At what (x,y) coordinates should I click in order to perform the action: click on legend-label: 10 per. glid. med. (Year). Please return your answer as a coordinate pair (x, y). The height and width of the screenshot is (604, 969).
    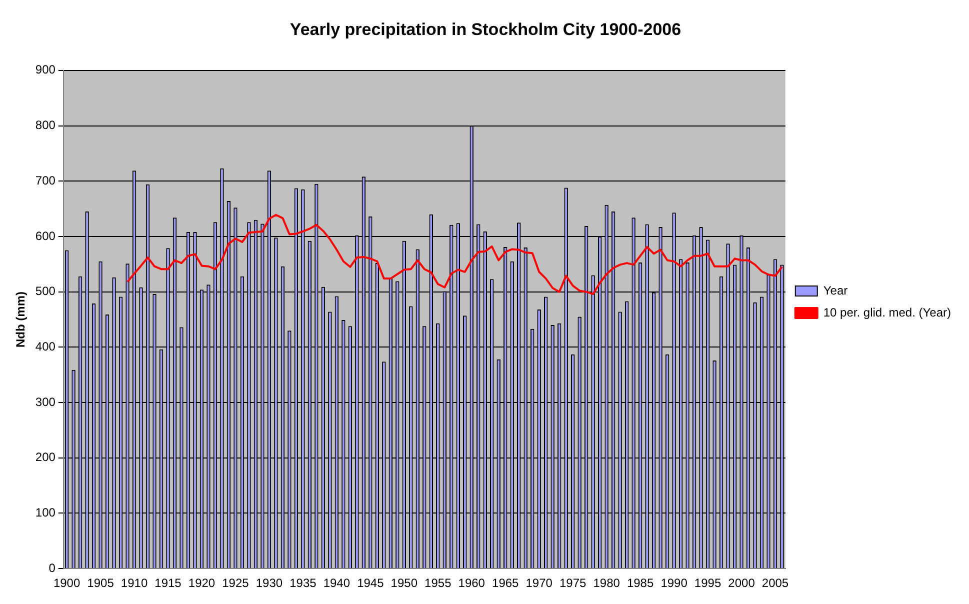
    Looking at the image, I should click on (887, 312).